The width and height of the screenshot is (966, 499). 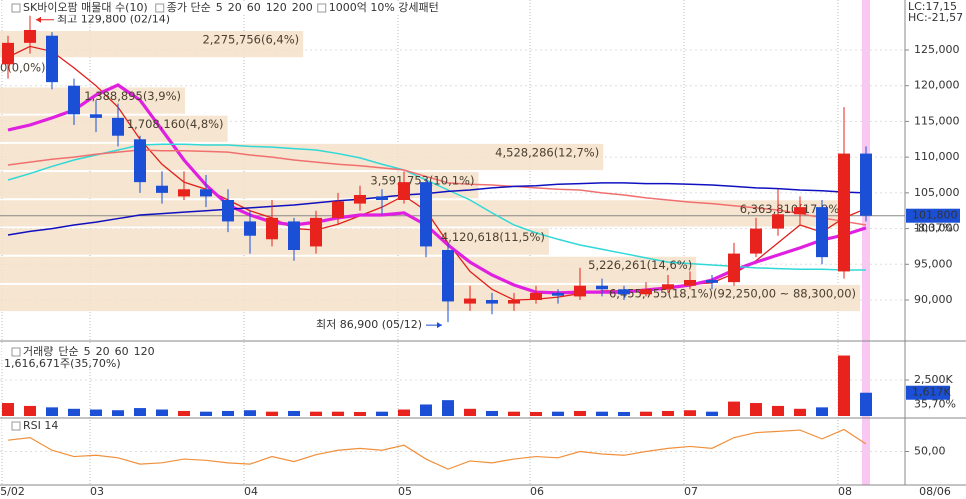 What do you see at coordinates (12, 491) in the screenshot?
I see `x-tick-label: 2025/02` at bounding box center [12, 491].